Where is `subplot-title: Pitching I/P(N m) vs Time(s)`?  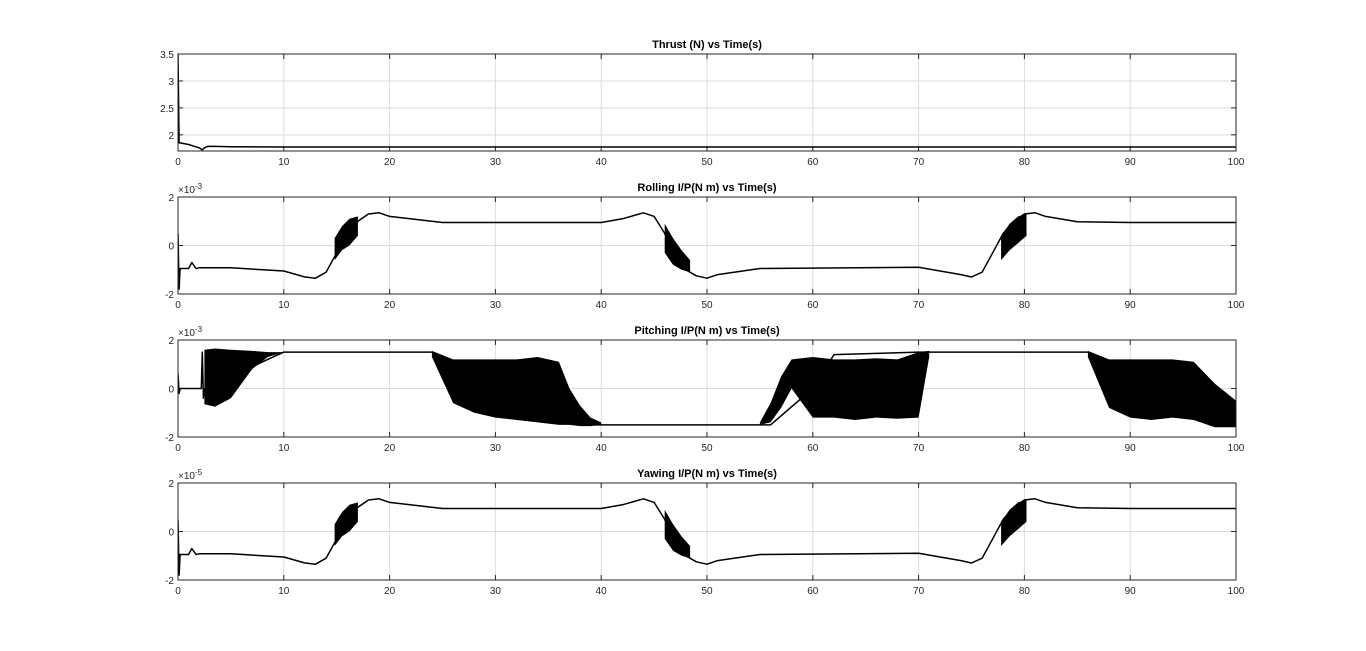 subplot-title: Pitching I/P(N m) vs Time(s) is located at coordinates (707, 331).